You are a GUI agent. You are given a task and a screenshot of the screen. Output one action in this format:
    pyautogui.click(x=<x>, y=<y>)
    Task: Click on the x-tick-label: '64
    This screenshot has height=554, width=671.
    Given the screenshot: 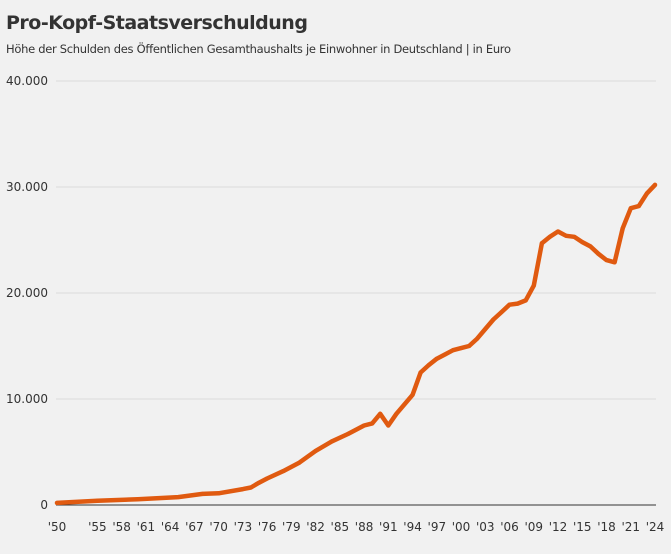 What is the action you would take?
    pyautogui.click(x=170, y=527)
    